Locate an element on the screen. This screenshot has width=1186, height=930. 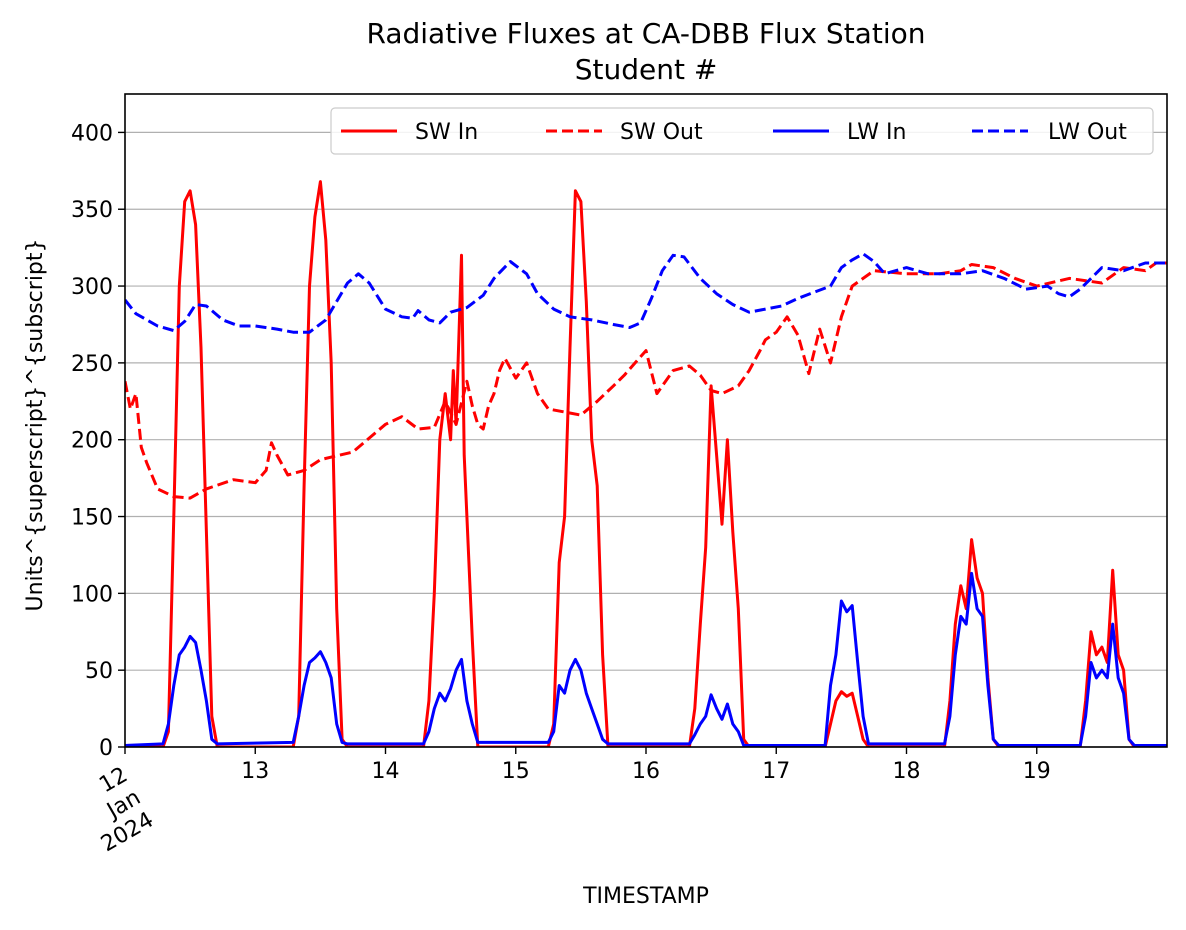
x-tick-label: 19 is located at coordinates (1037, 771).